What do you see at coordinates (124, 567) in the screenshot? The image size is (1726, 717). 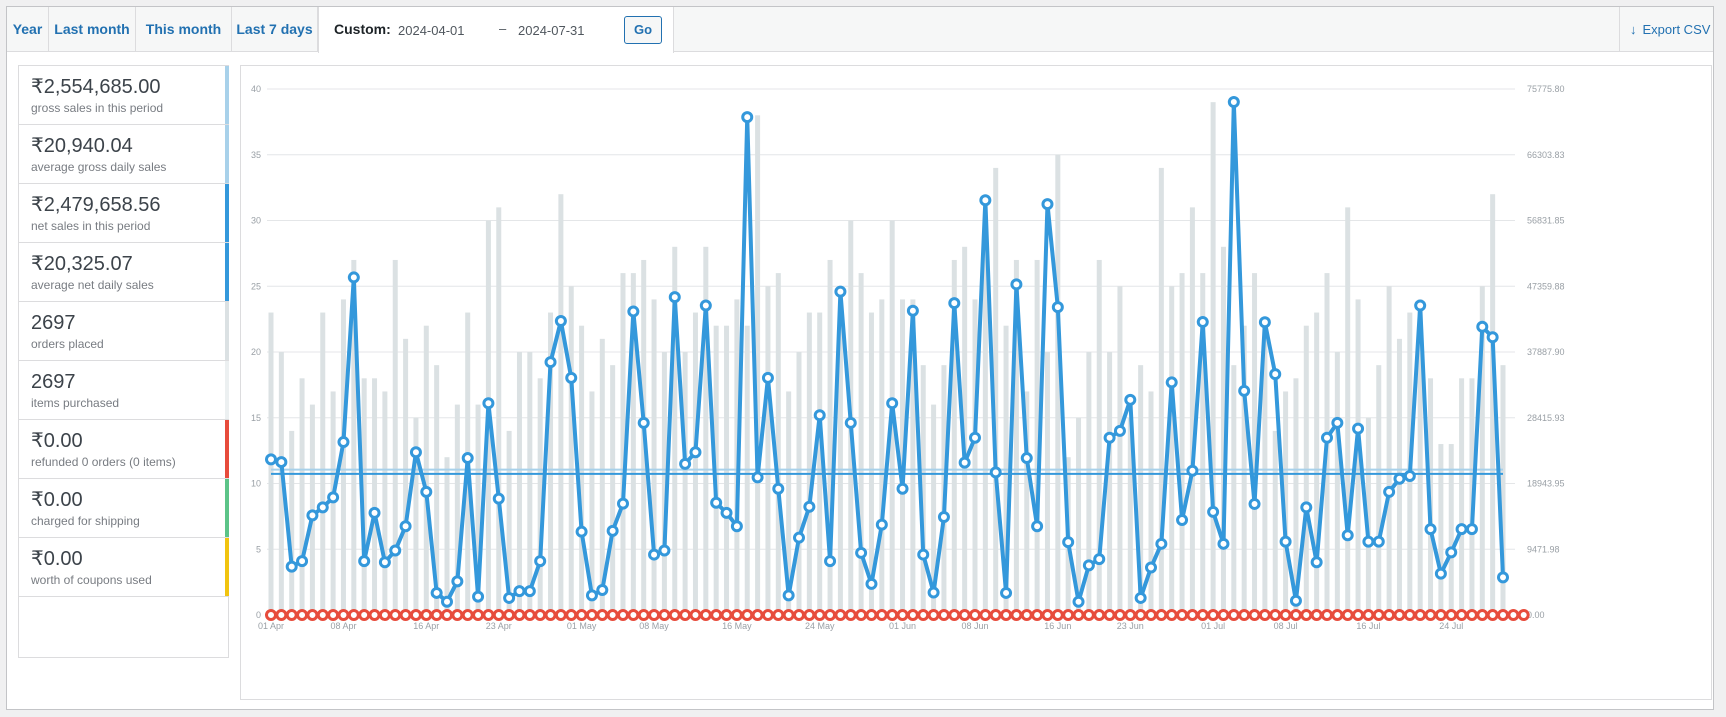 I see `legend-item: ₹0.00 worth of coupons used` at bounding box center [124, 567].